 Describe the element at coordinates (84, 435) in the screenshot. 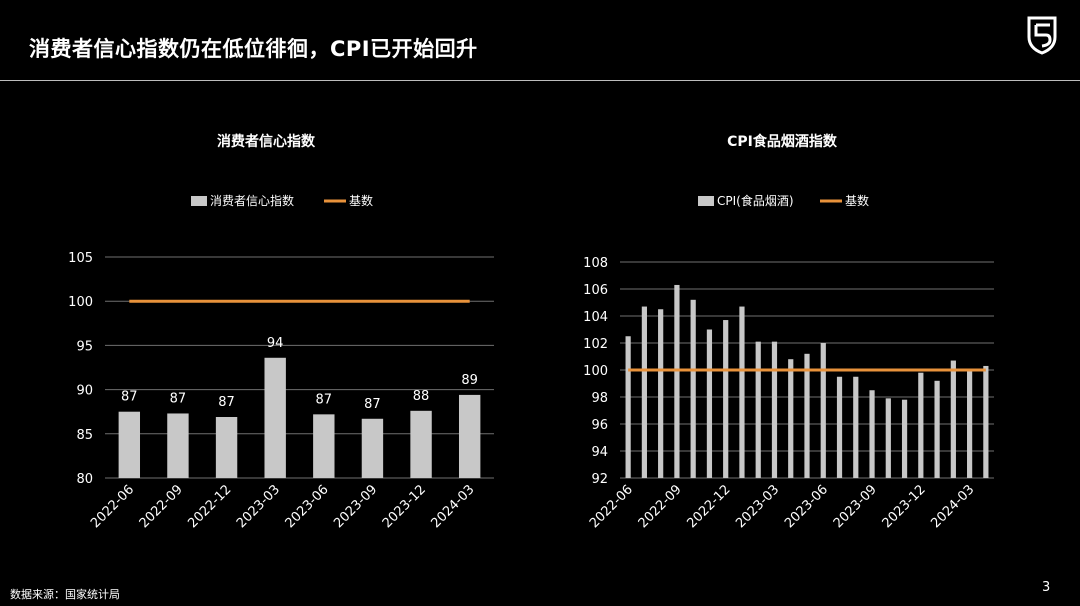

I see `y-tick-label: 85` at that location.